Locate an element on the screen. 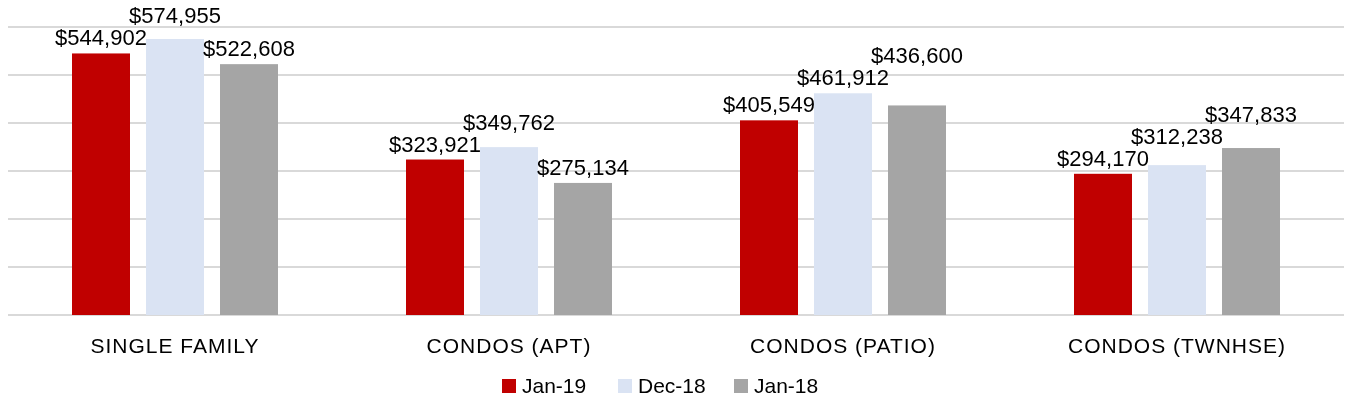 This screenshot has width=1352, height=409. legend-label: Jan-18 is located at coordinates (786, 385).